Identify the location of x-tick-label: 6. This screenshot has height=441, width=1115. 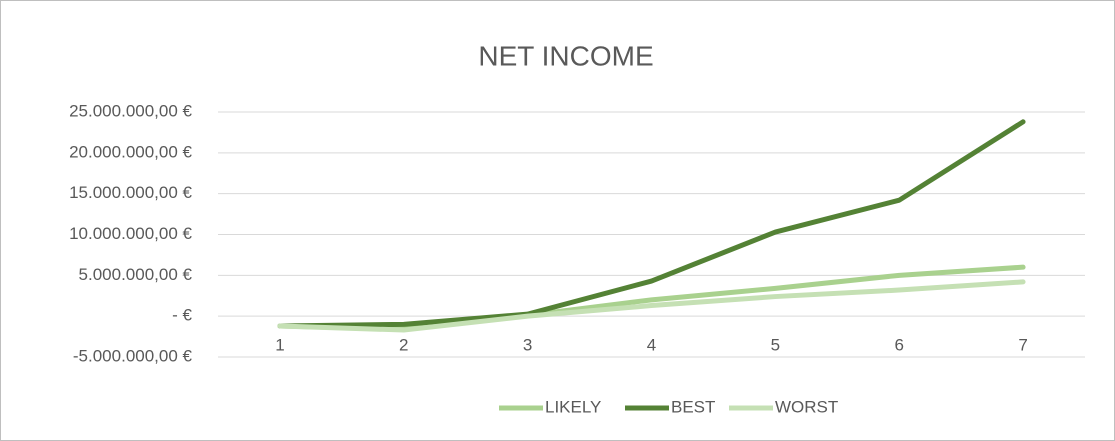
(898, 345).